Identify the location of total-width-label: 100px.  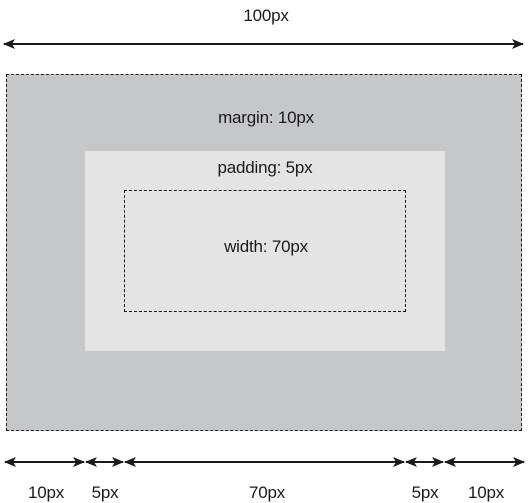
(266, 15).